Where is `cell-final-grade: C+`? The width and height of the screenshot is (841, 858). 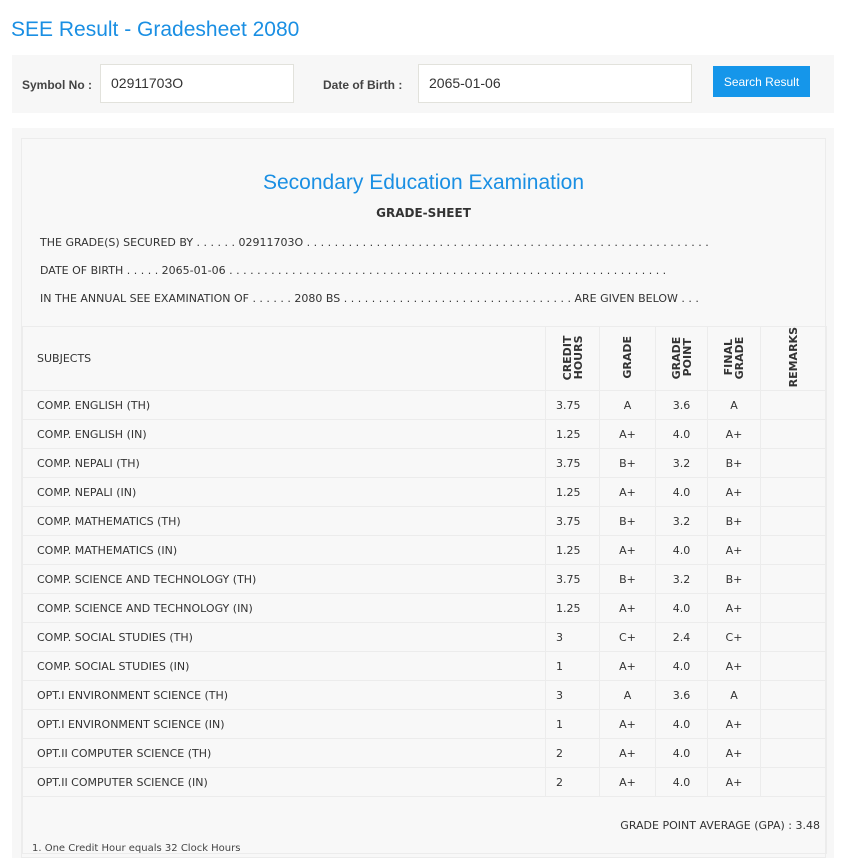 cell-final-grade: C+ is located at coordinates (734, 637).